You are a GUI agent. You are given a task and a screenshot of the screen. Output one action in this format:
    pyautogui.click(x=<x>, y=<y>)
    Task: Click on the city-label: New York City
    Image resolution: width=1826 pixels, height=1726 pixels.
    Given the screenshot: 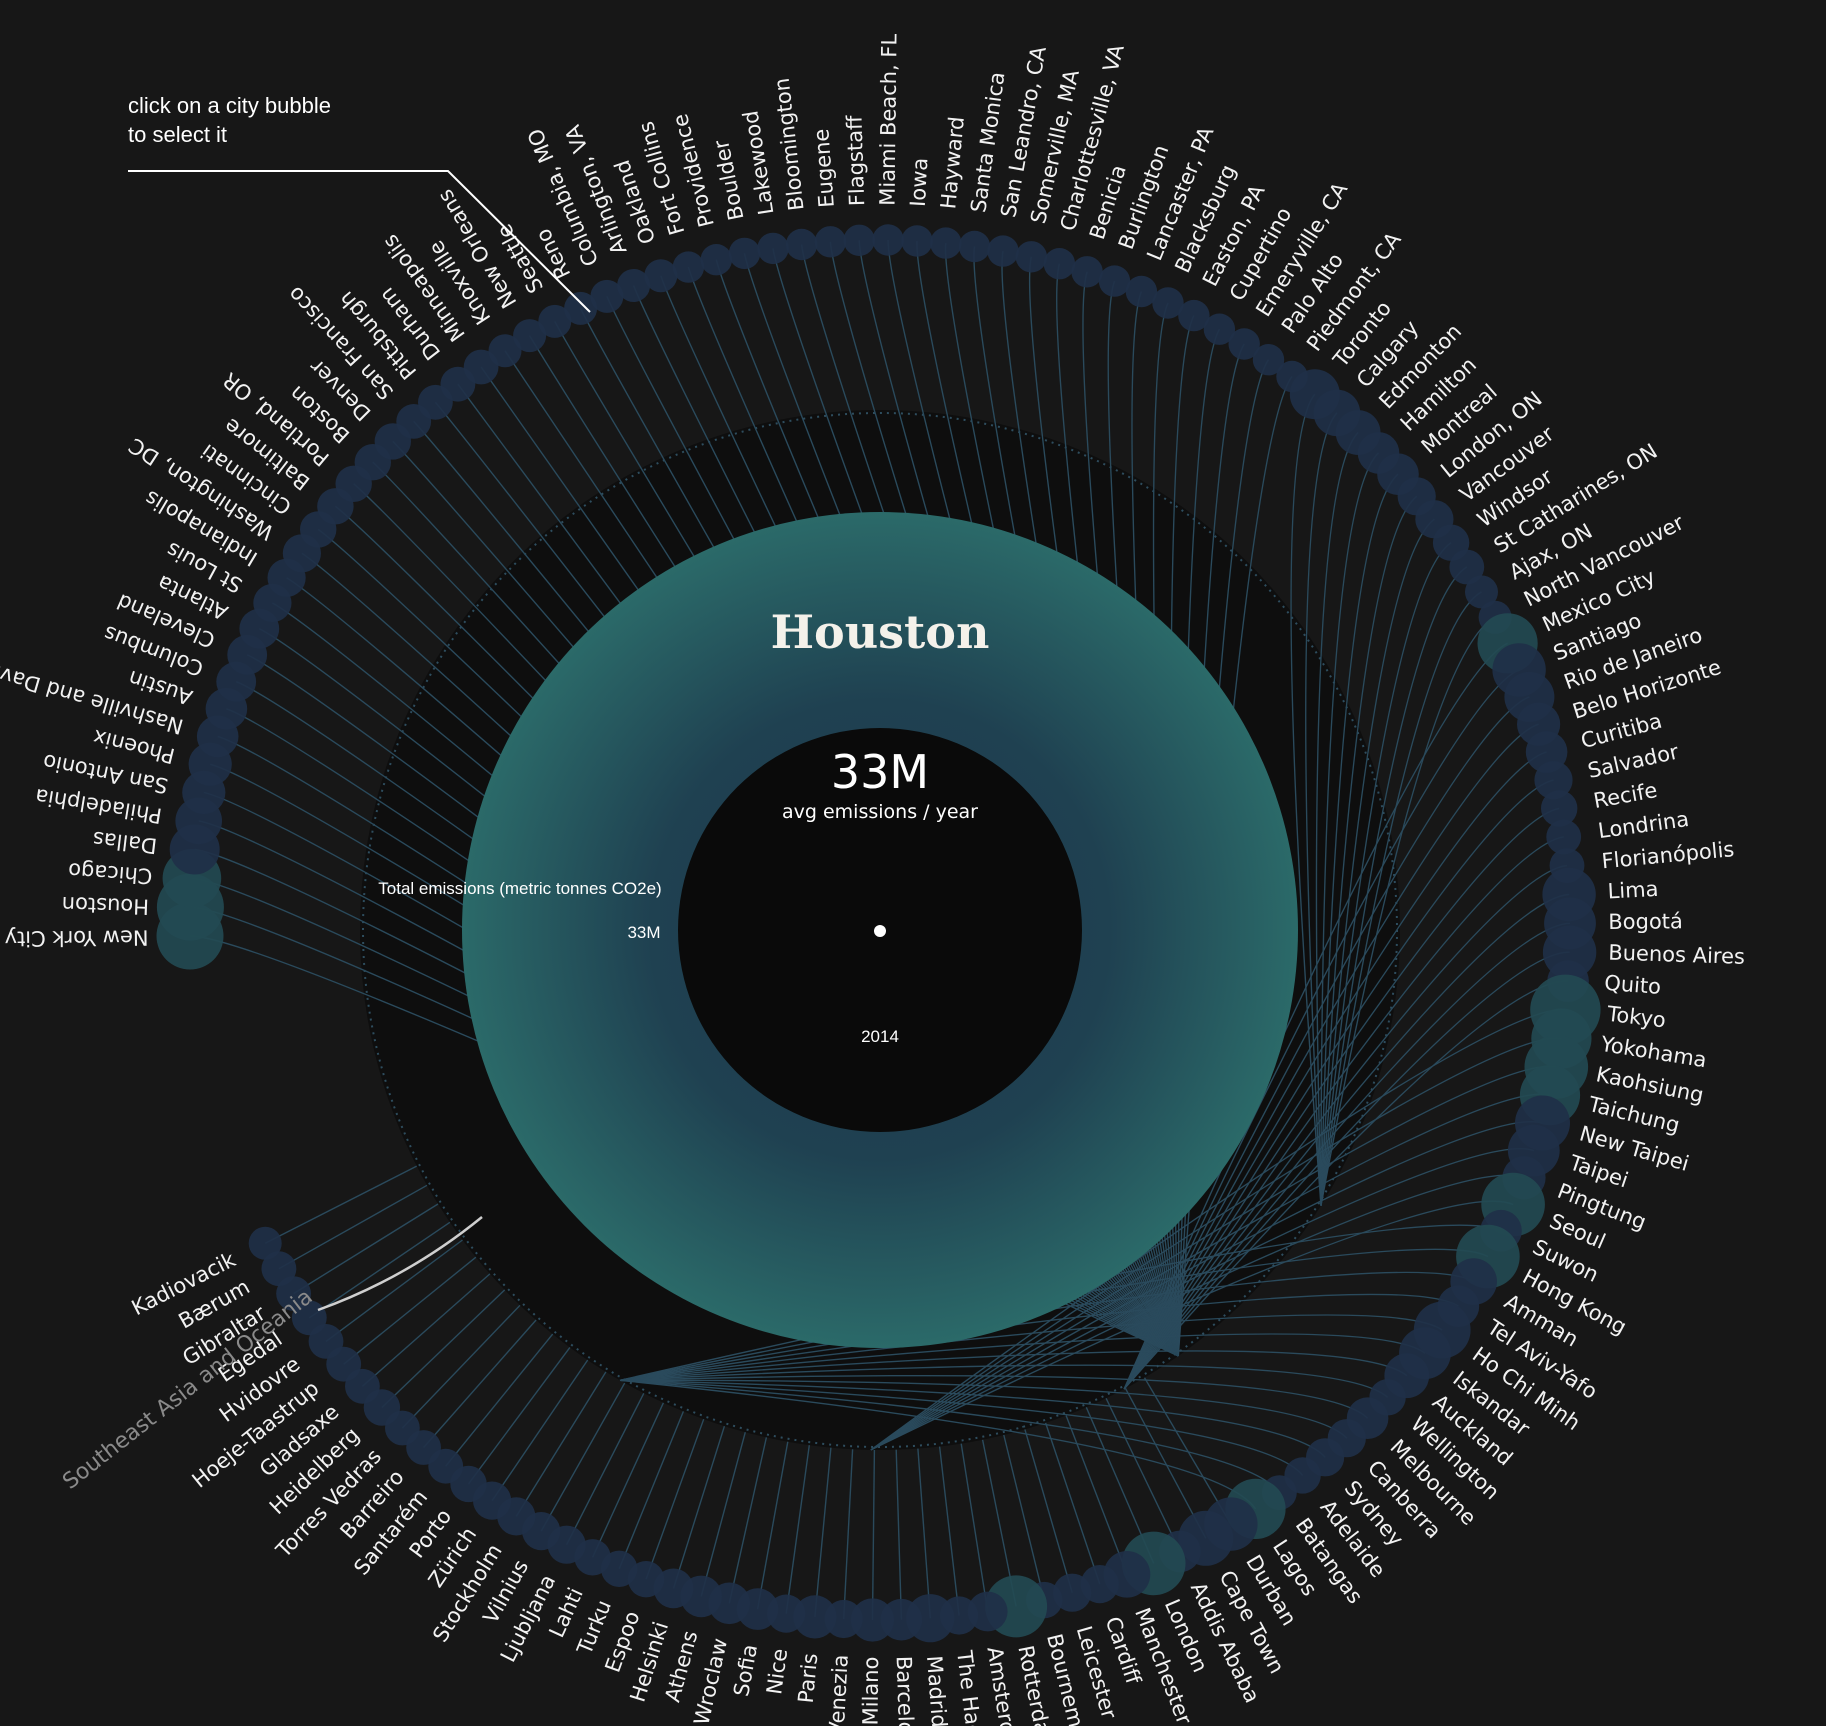 What is the action you would take?
    pyautogui.click(x=77, y=937)
    